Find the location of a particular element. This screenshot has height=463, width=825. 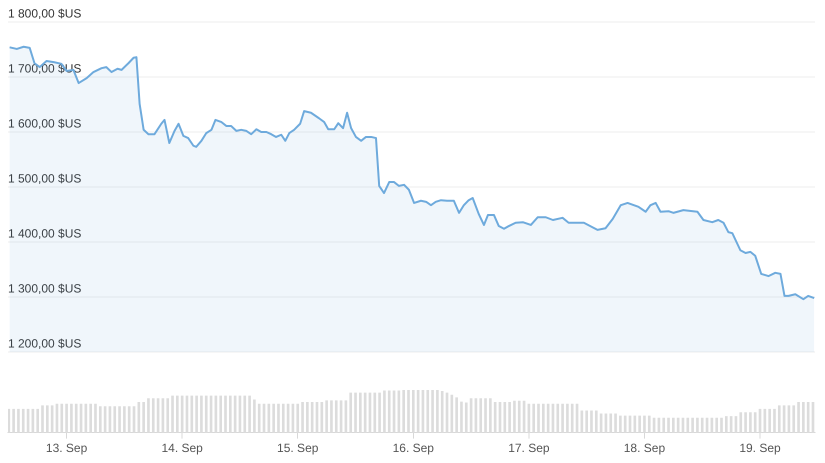

y-tick-label: 1 500,00 $US is located at coordinates (45, 178).